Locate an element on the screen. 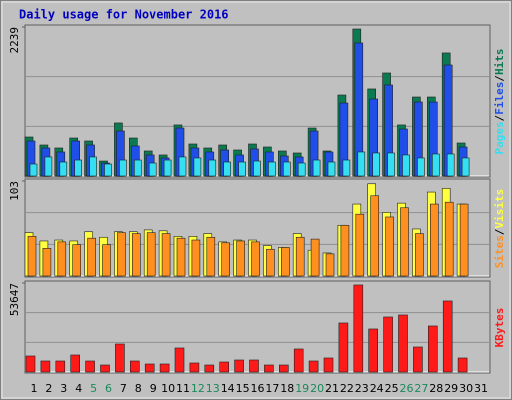  x-tick-label: 8 is located at coordinates (138, 388).